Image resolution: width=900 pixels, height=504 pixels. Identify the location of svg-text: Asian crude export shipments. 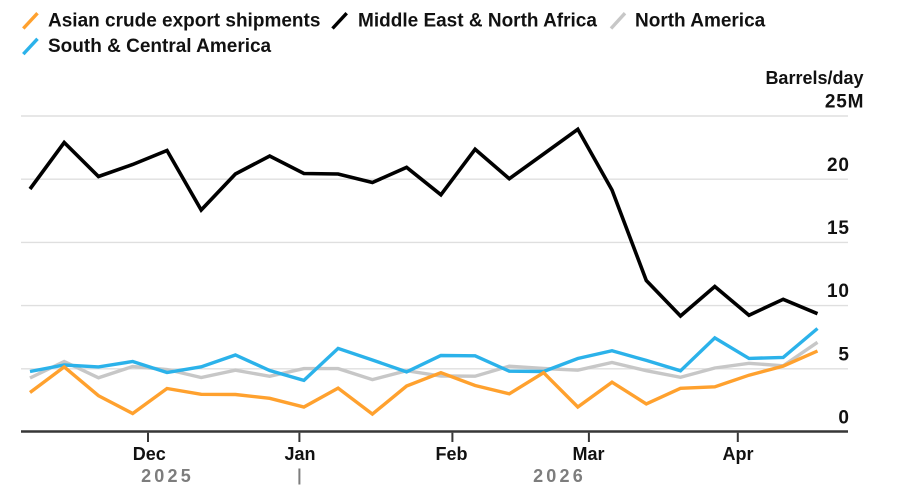
(184, 20).